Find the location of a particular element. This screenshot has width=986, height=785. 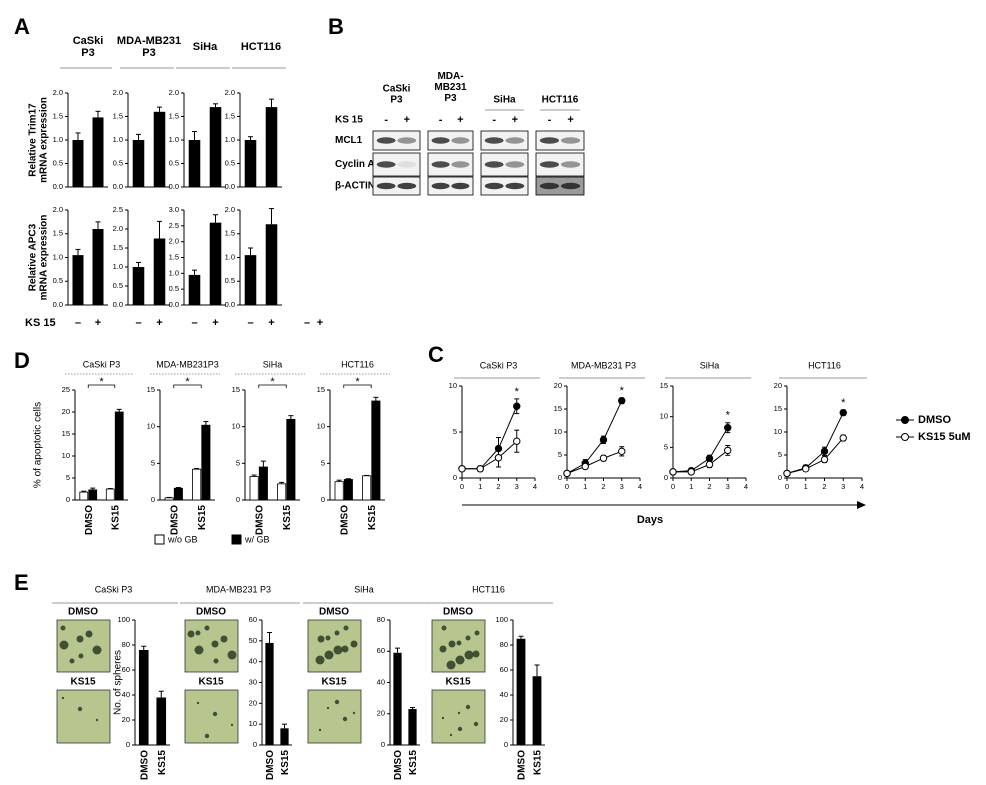

blot-column-label: SiHa is located at coordinates (504, 100).